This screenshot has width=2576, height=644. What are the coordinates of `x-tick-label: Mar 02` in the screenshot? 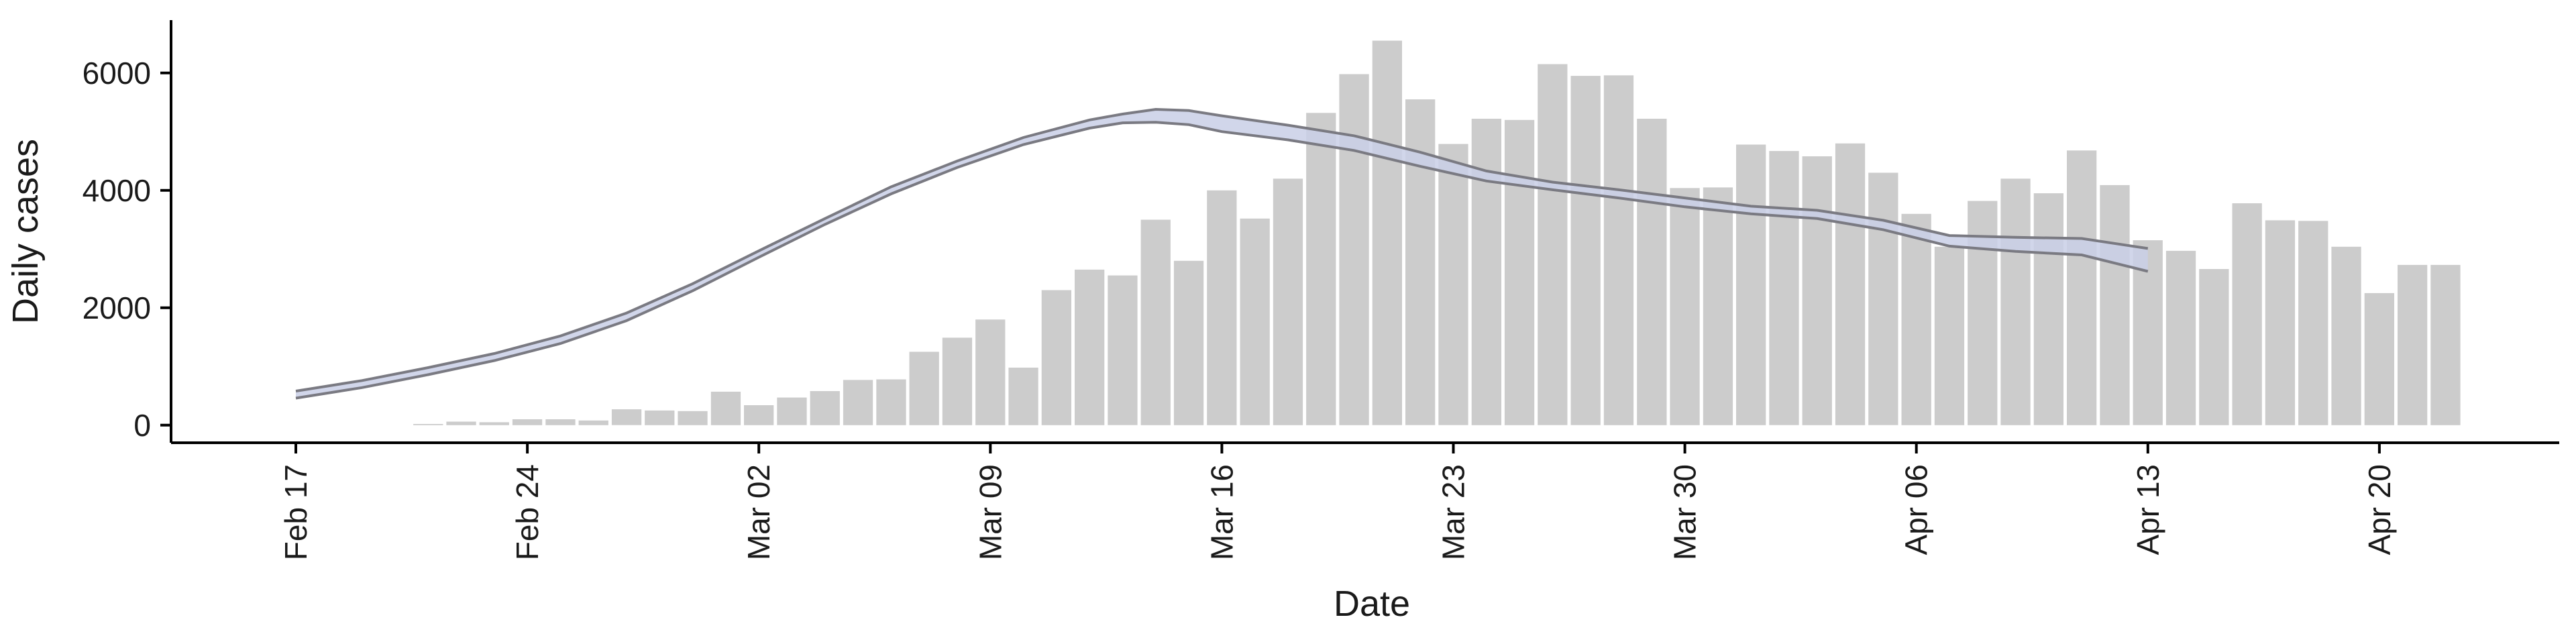 It's located at (758, 512).